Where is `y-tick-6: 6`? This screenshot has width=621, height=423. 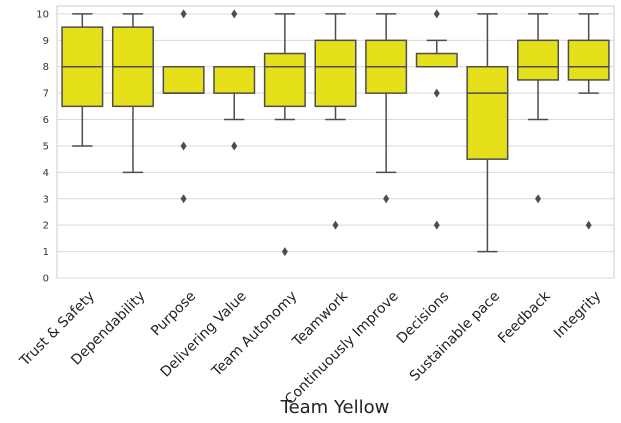 y-tick-6: 6 is located at coordinates (46, 120).